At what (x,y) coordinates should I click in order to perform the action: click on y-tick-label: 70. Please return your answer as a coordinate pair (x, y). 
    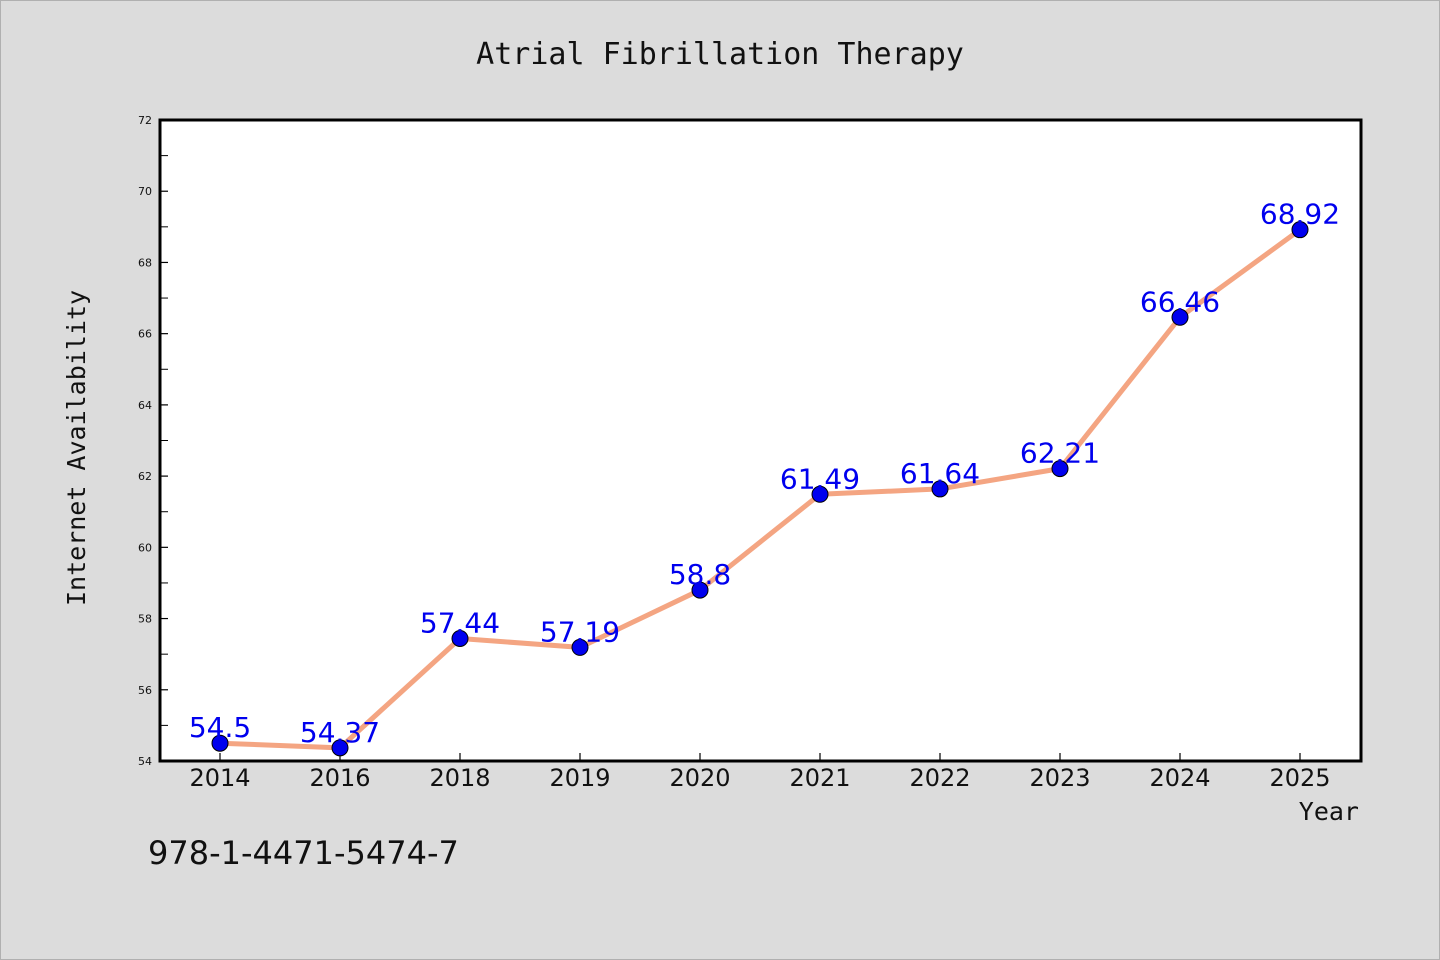
    Looking at the image, I should click on (145, 191).